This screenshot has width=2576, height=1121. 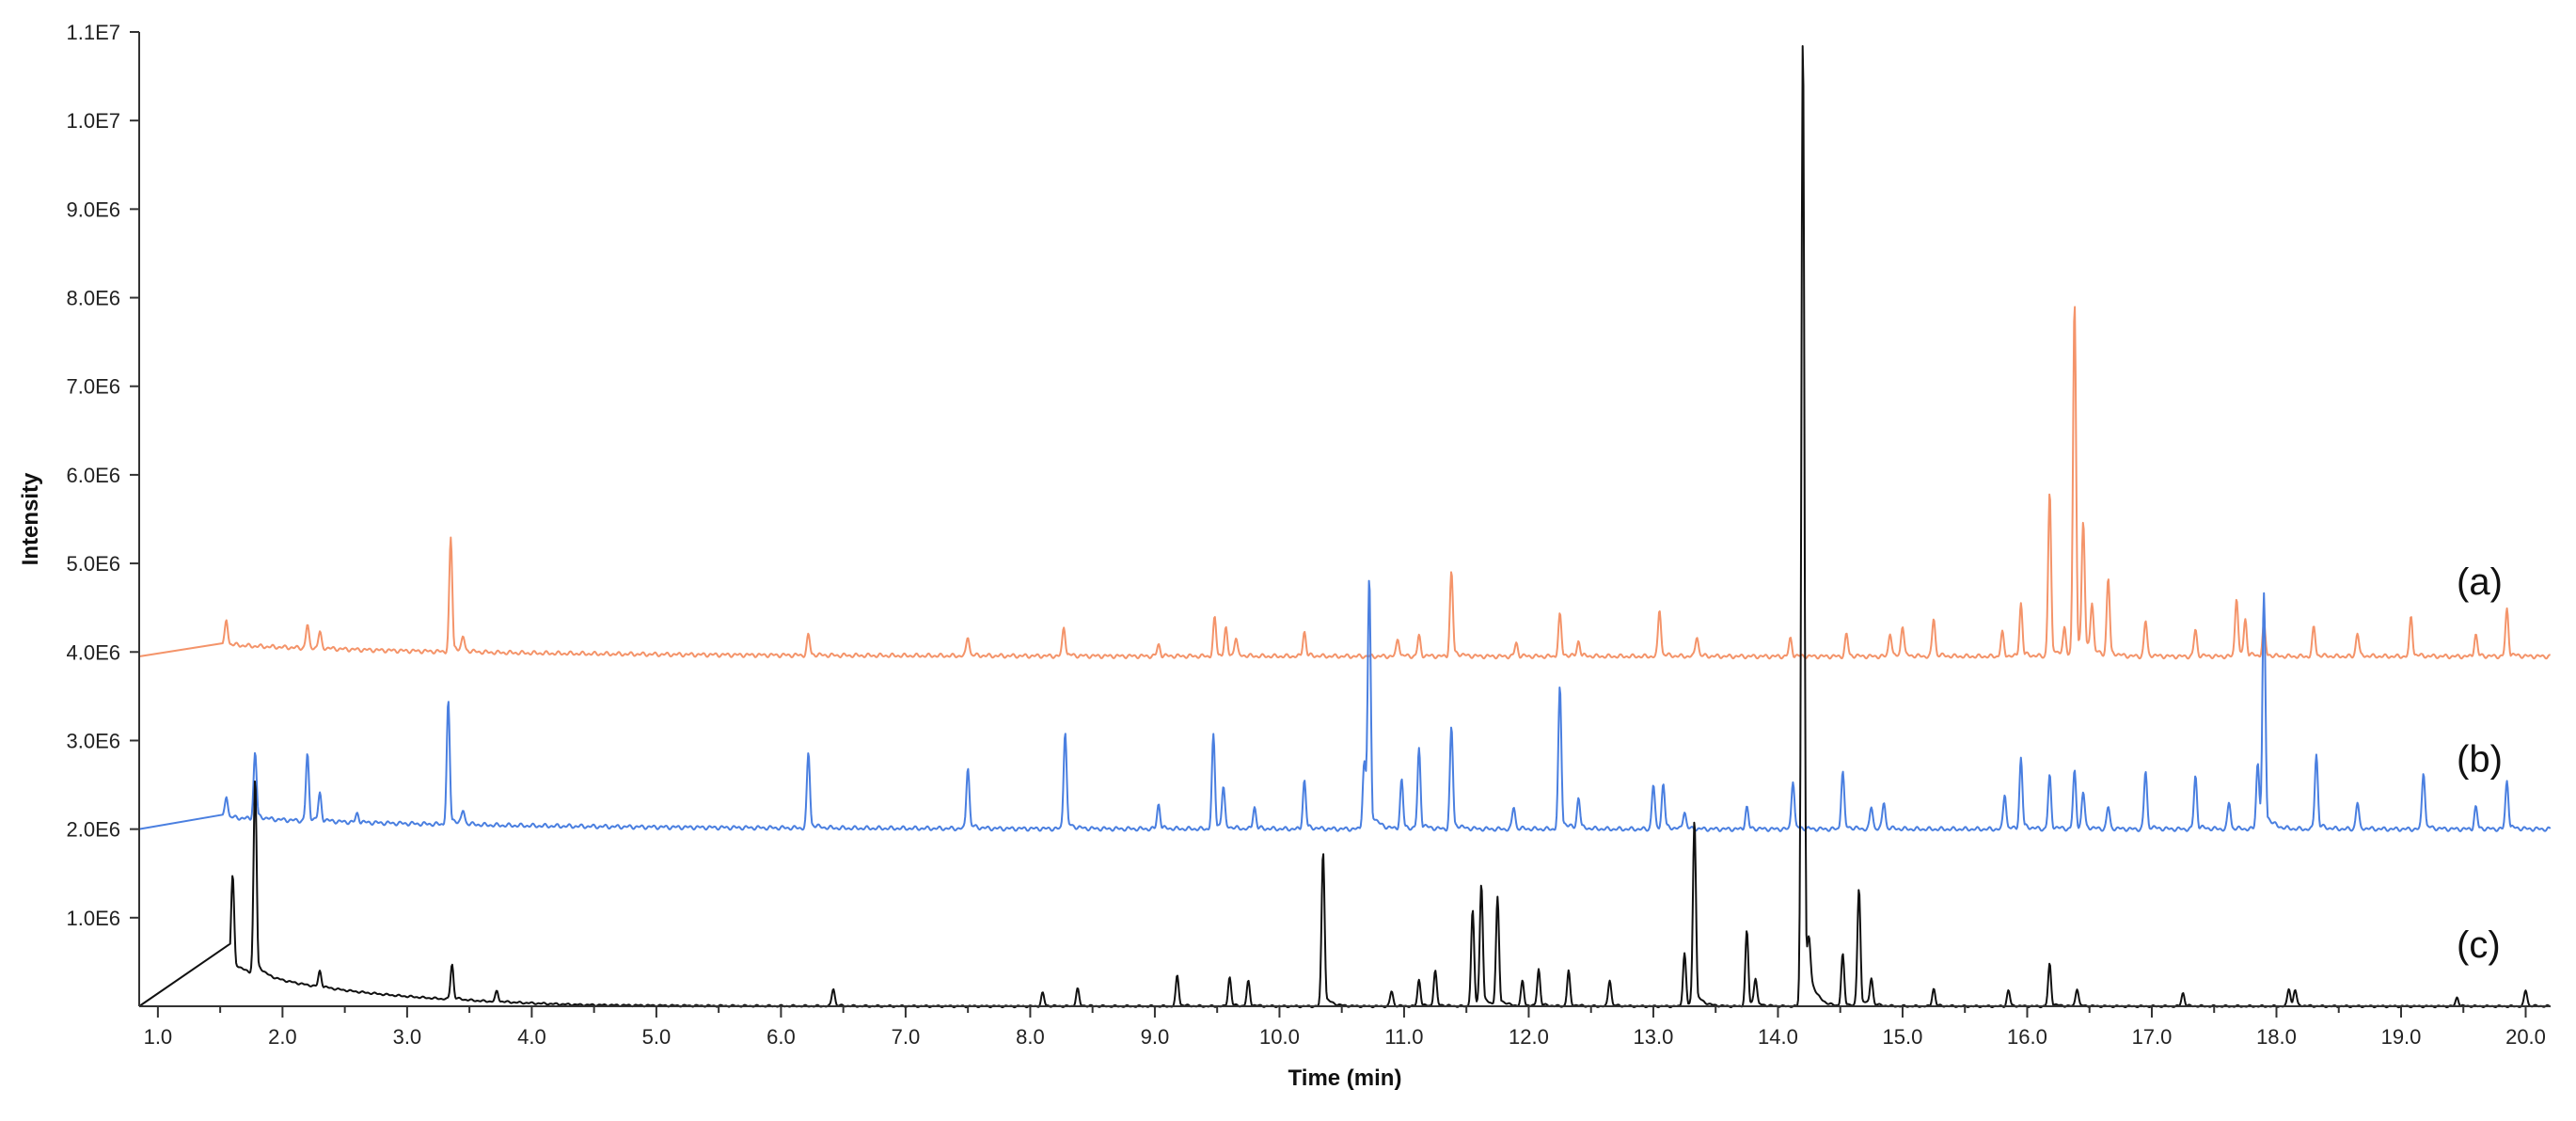 What do you see at coordinates (94, 32) in the screenshot?
I see `y-tick-label: 1.1E7` at bounding box center [94, 32].